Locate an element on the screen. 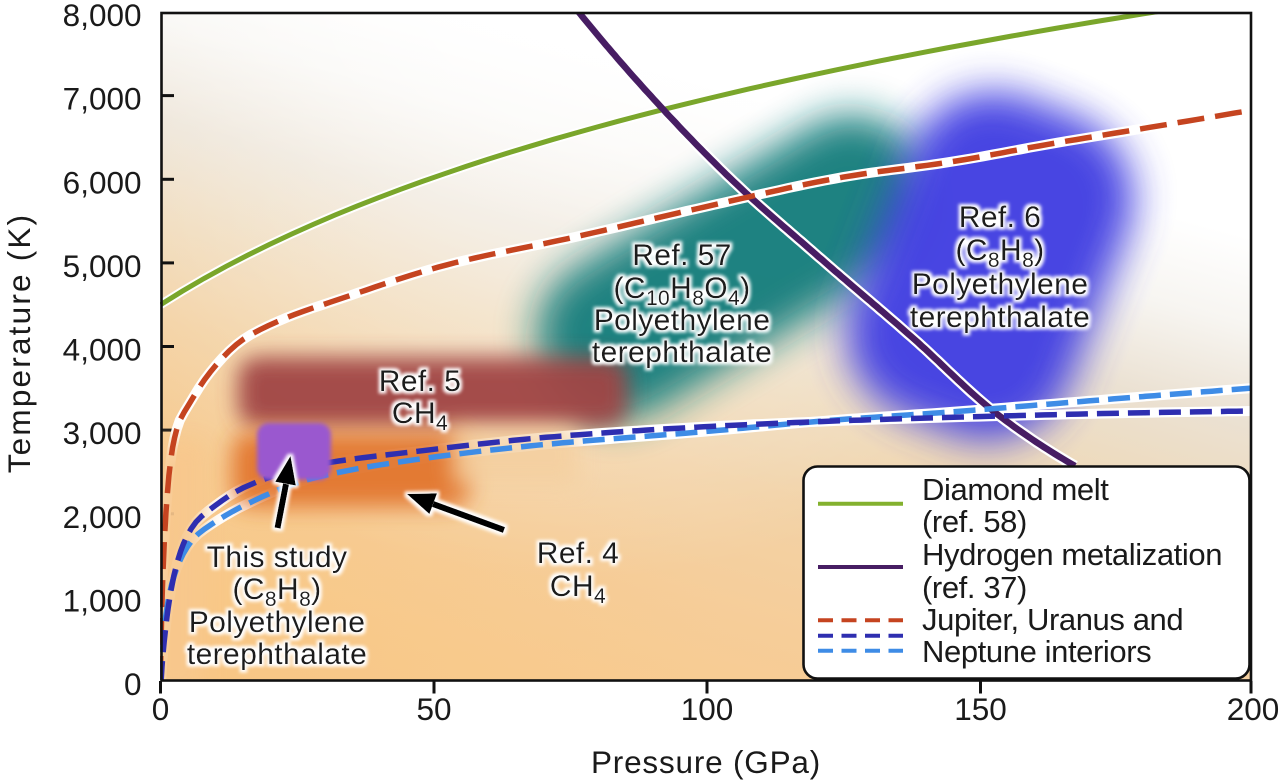 This screenshot has width=1280, height=784. svg-text: 2,000 is located at coordinates (102, 517).